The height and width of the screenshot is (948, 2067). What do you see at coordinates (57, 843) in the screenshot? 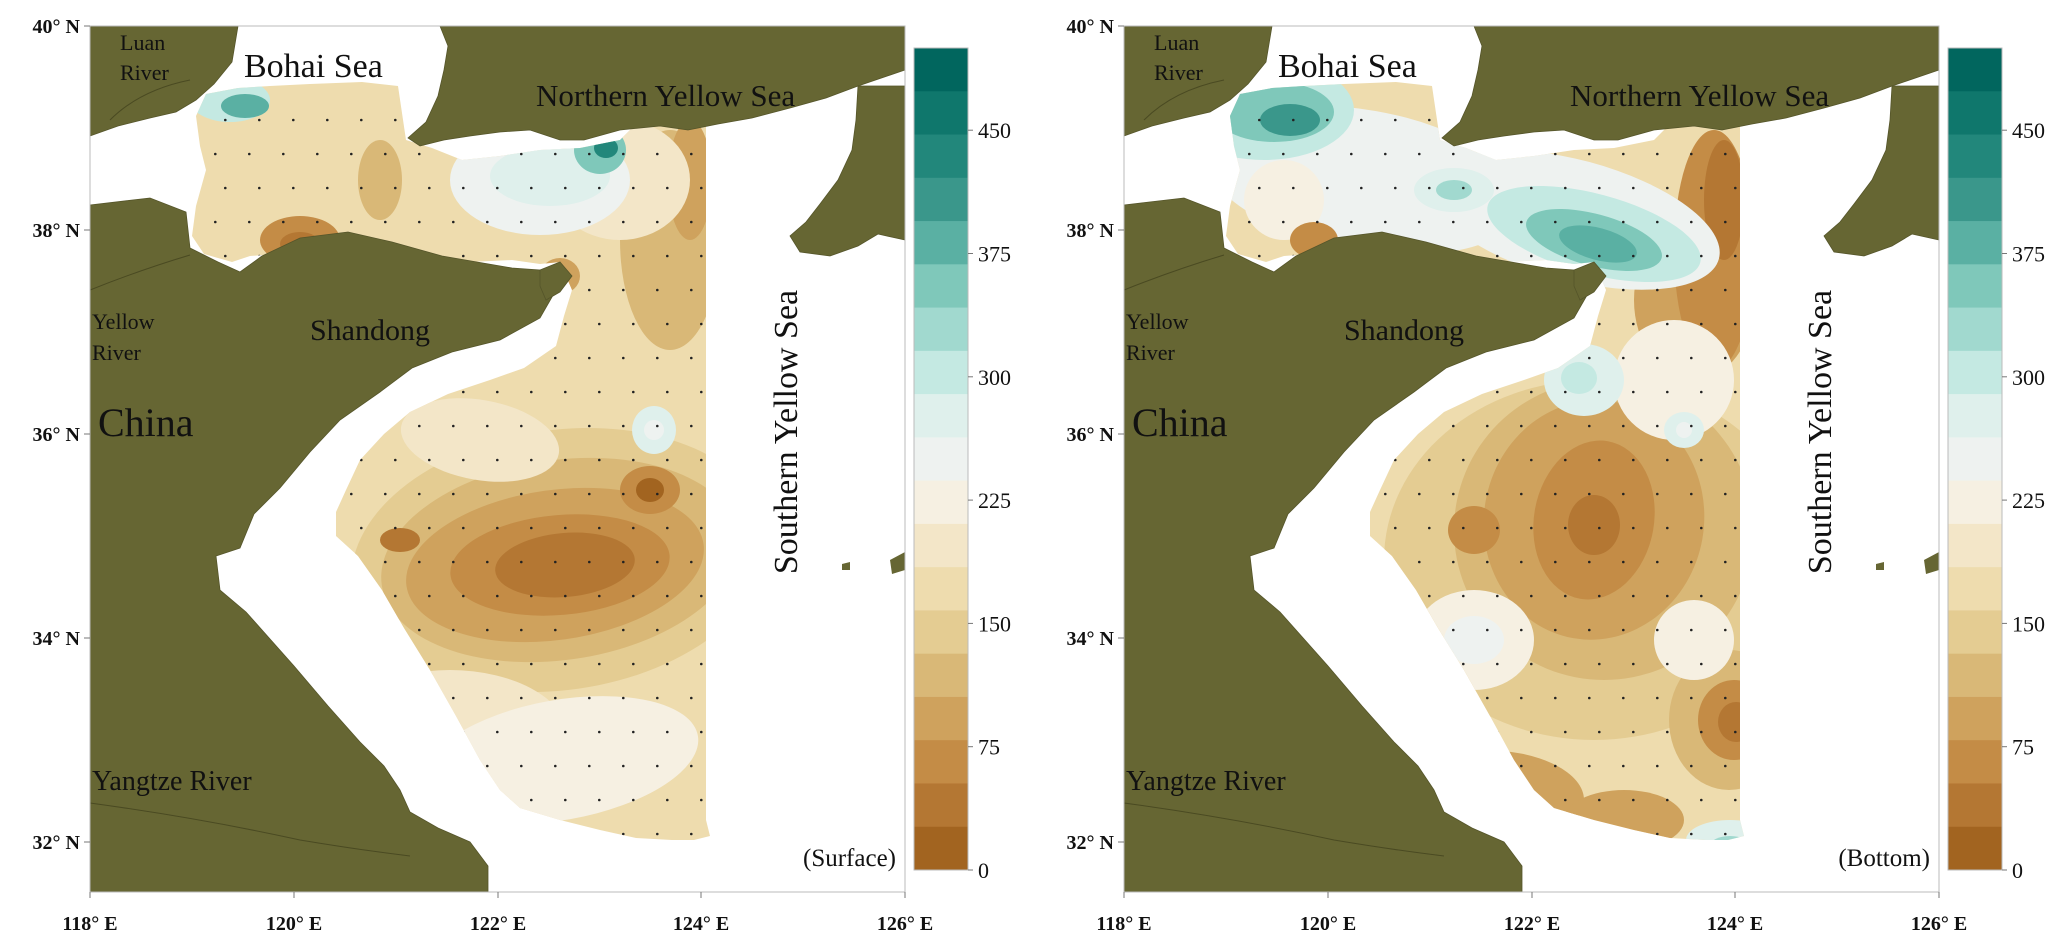
I see `lat-tick-label: 32° N` at bounding box center [57, 843].